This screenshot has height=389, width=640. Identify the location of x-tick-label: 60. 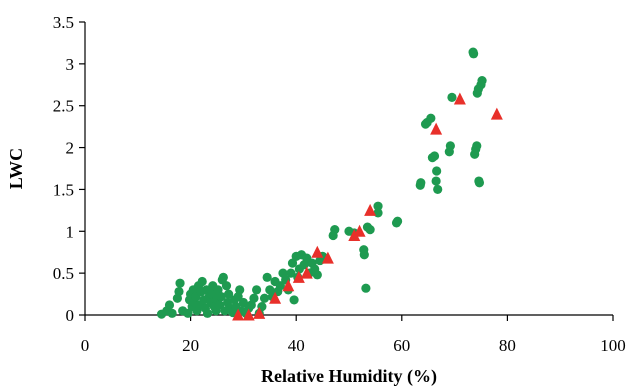
(401, 345).